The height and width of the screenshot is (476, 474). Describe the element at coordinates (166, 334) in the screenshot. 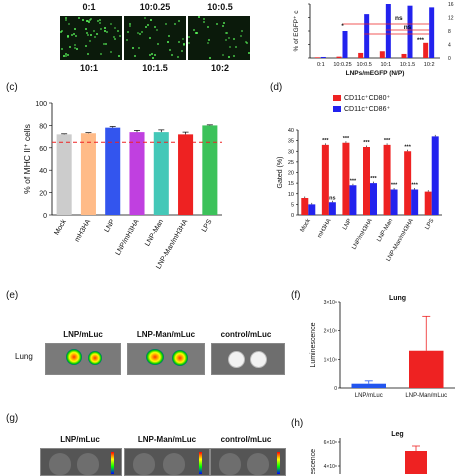

I see `e-header-2: LNP-Man/mLuc` at that location.